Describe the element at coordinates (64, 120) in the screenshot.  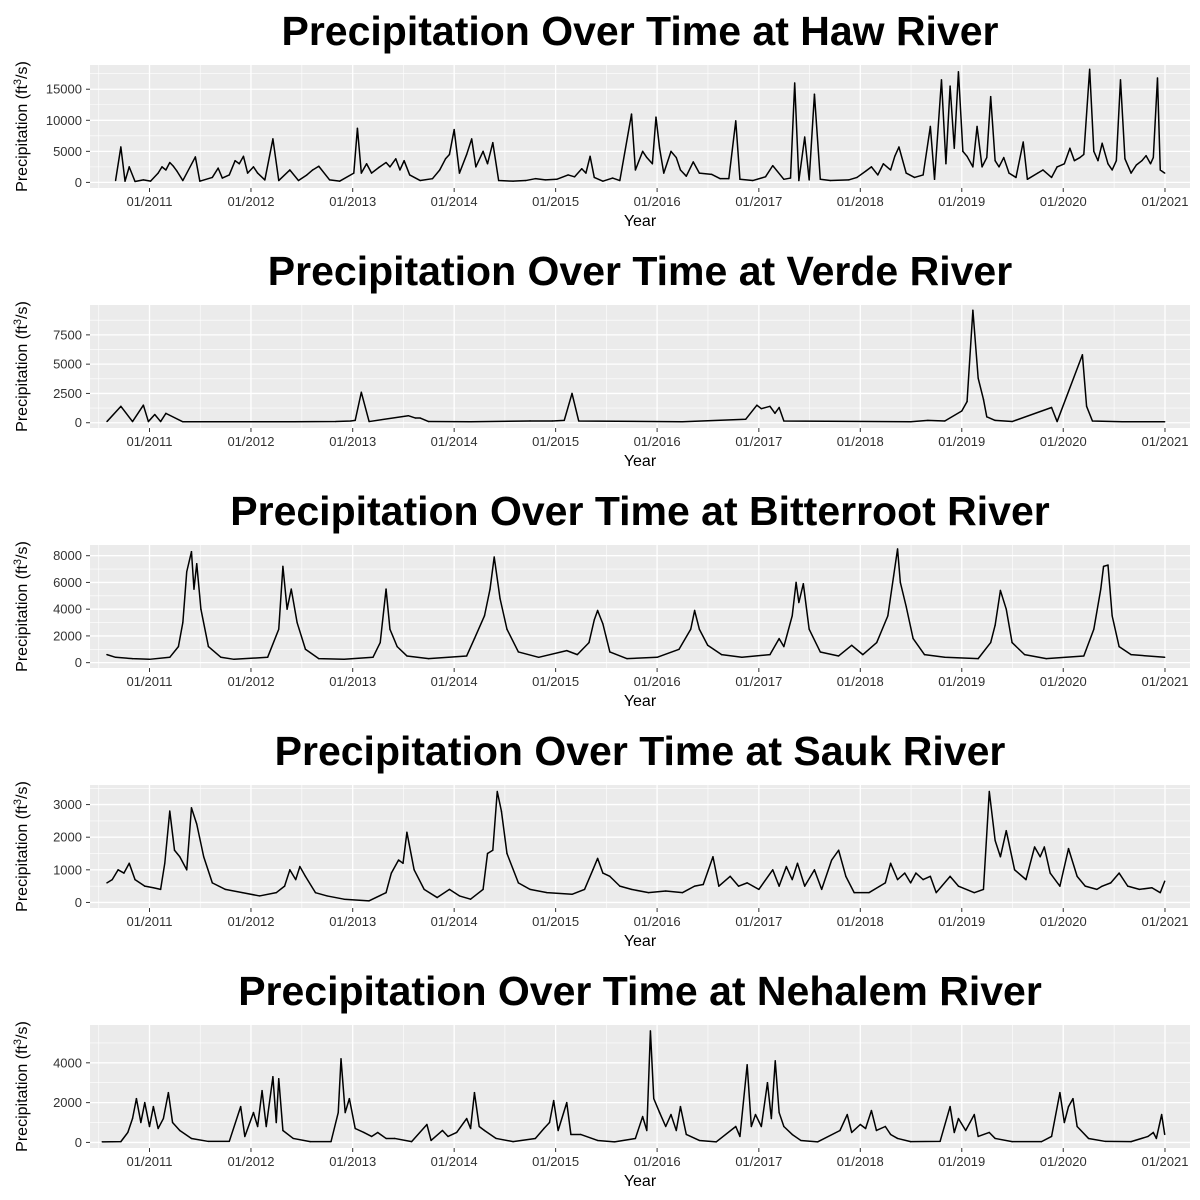
I see `y-tick-label: 10000` at that location.